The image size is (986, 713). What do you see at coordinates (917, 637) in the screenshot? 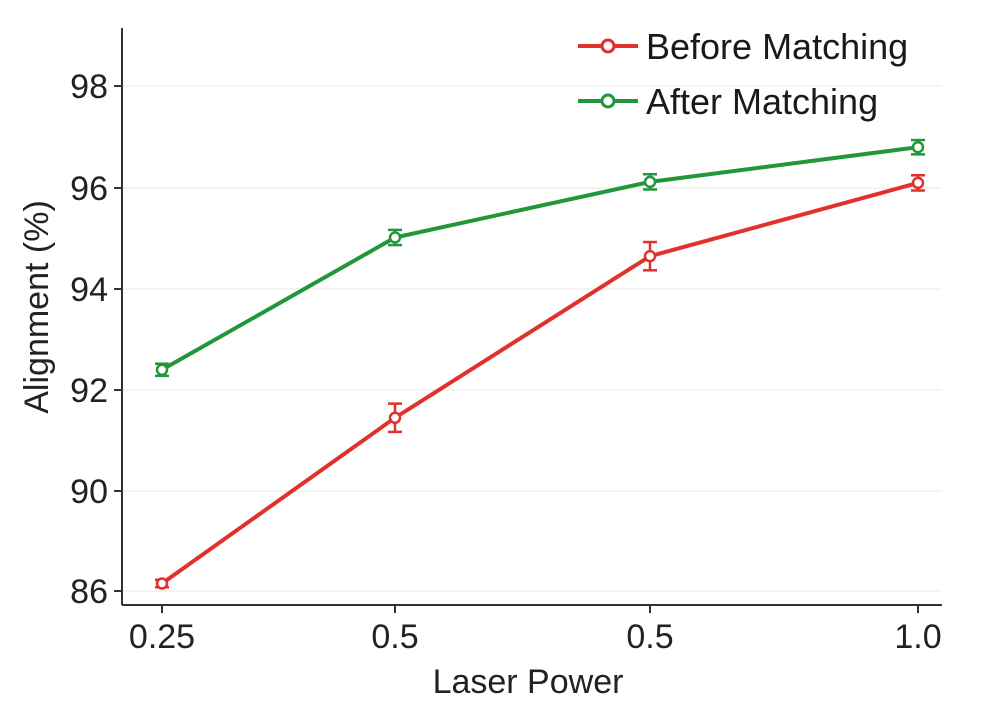
I see `x-tick-label-3: 1.0` at bounding box center [917, 637].